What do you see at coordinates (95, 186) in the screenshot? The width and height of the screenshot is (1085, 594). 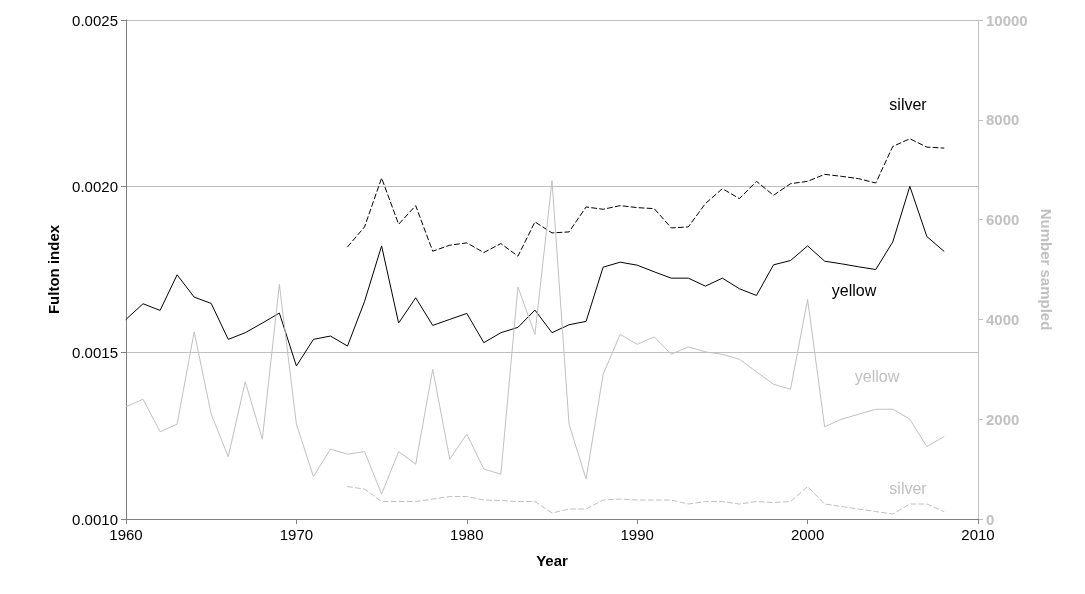 I see `y-tick-label: 0.0020` at bounding box center [95, 186].